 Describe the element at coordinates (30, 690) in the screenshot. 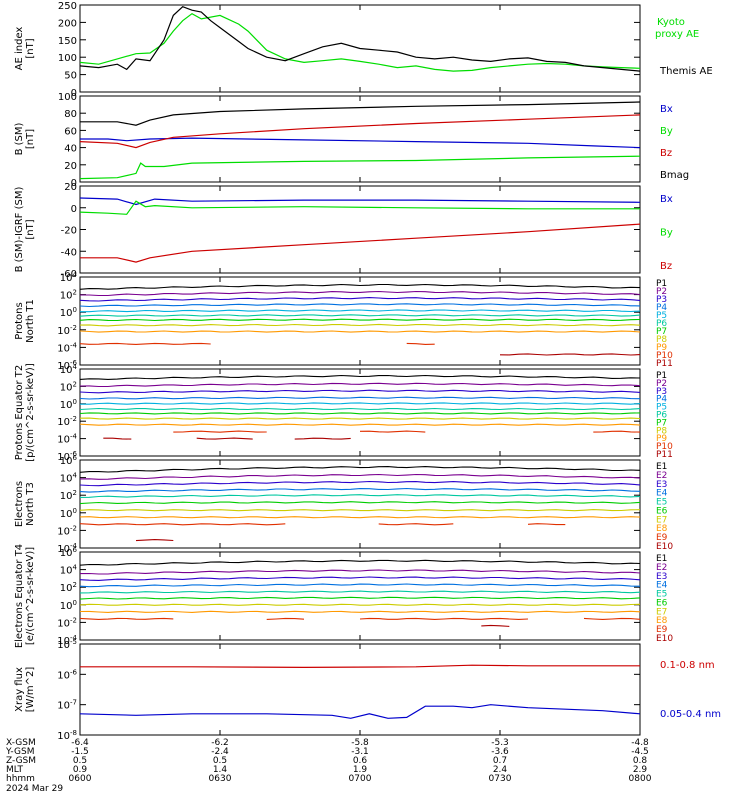

I see `y-axis-unit: [W/m^2]` at that location.